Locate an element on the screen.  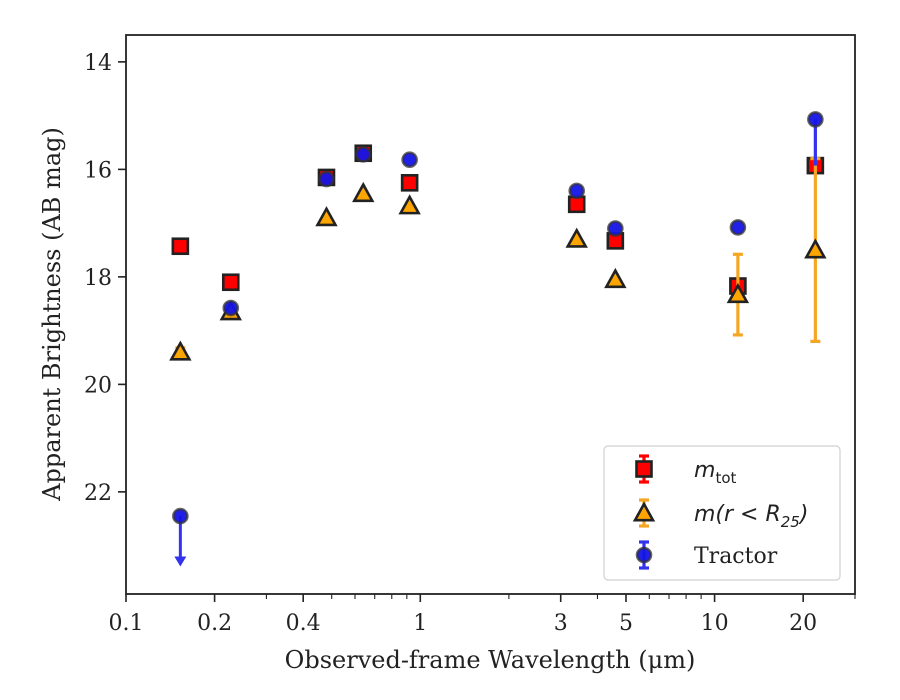
x-tick-label-6: 10 is located at coordinates (715, 623).